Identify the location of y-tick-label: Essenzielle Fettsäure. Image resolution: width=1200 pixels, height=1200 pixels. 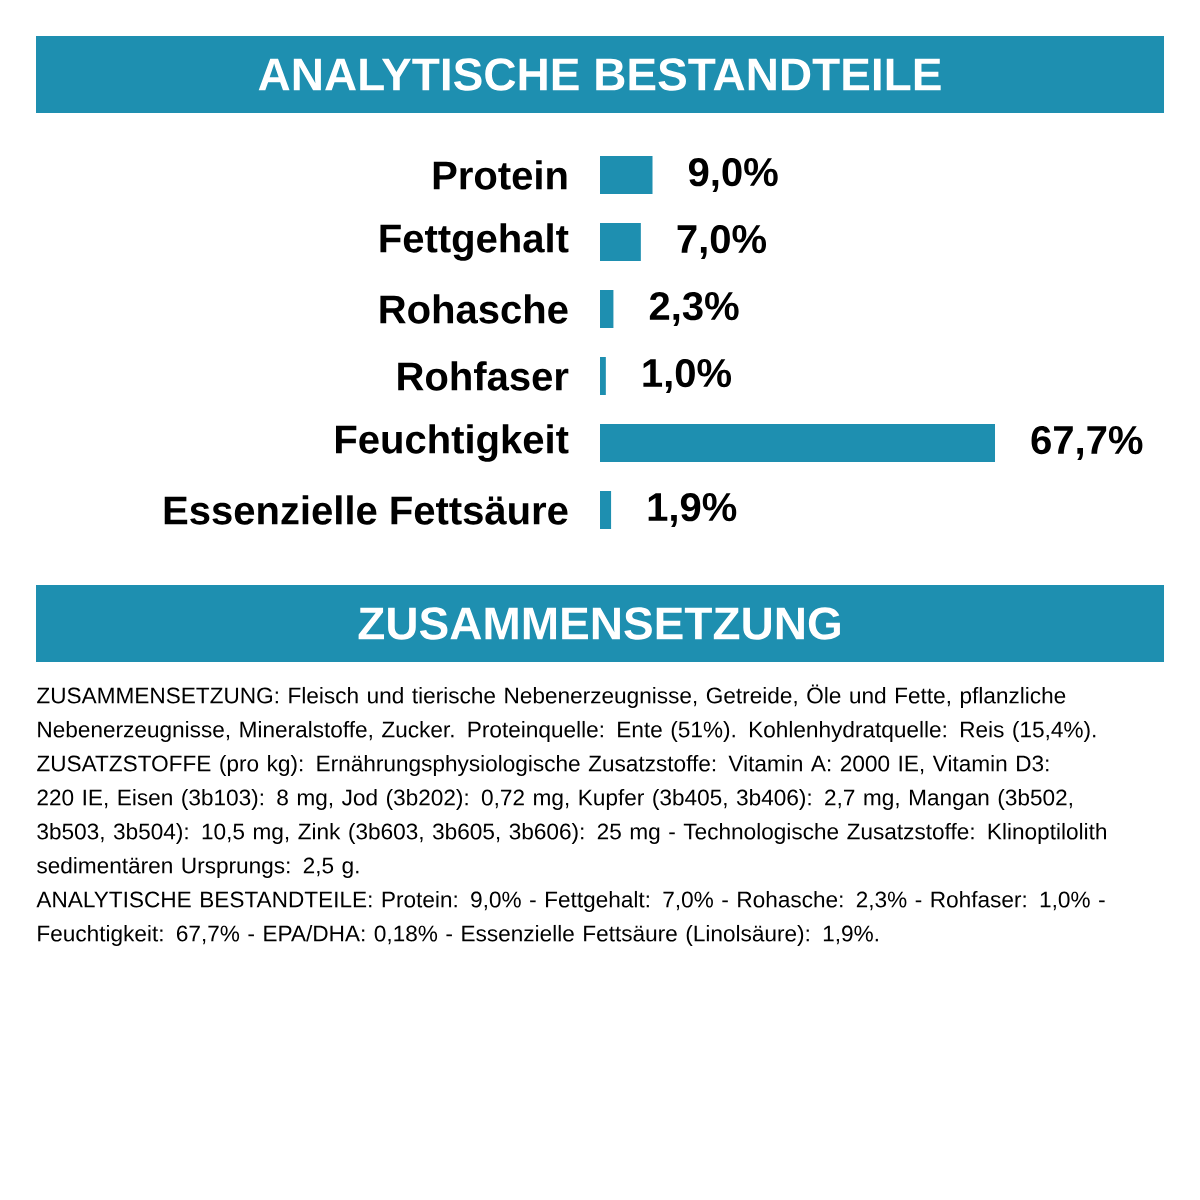
(366, 510).